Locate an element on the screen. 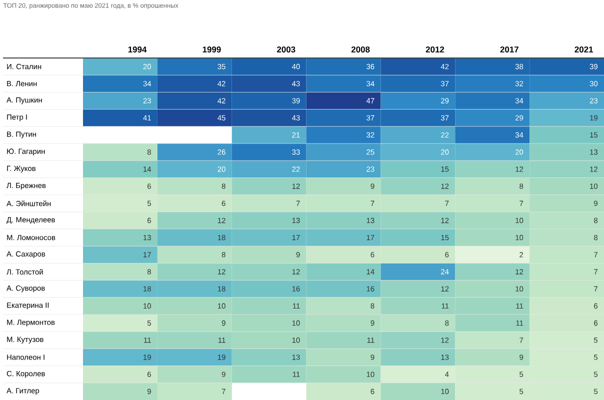  x-tick-label: 2003 is located at coordinates (286, 49).